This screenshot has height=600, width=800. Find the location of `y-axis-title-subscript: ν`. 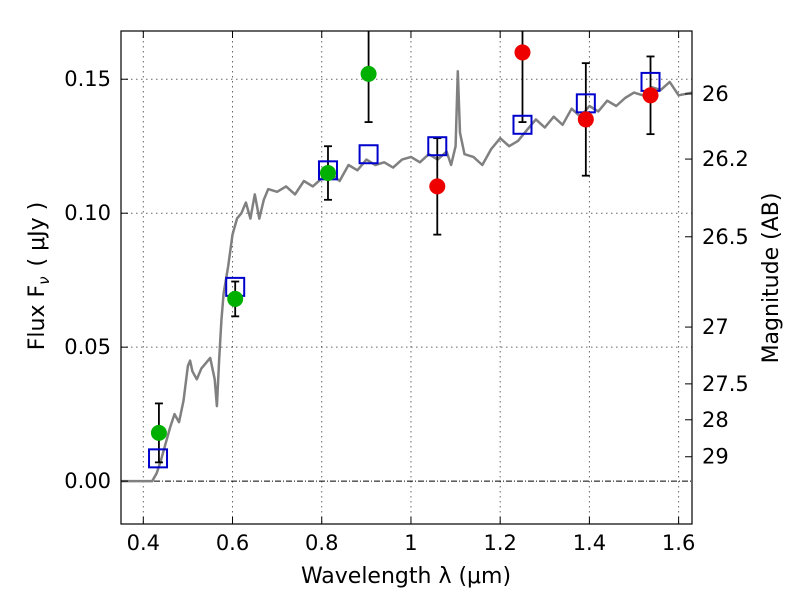

y-axis-title-subscript: ν is located at coordinates (44, 280).